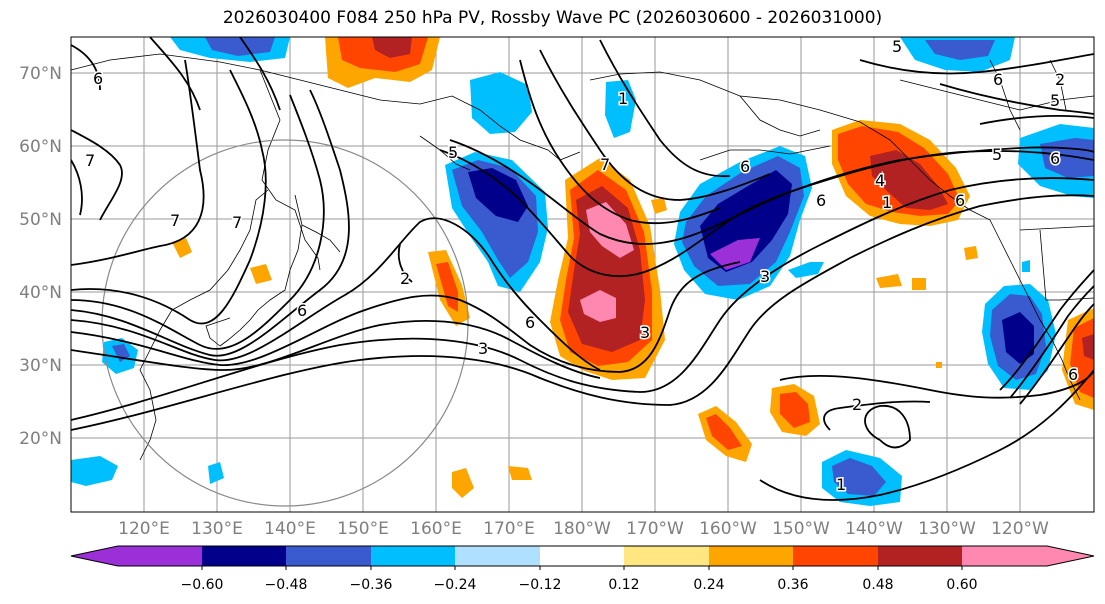 This screenshot has height=604, width=1105. Describe the element at coordinates (728, 529) in the screenshot. I see `lon-label: 160°W` at that location.